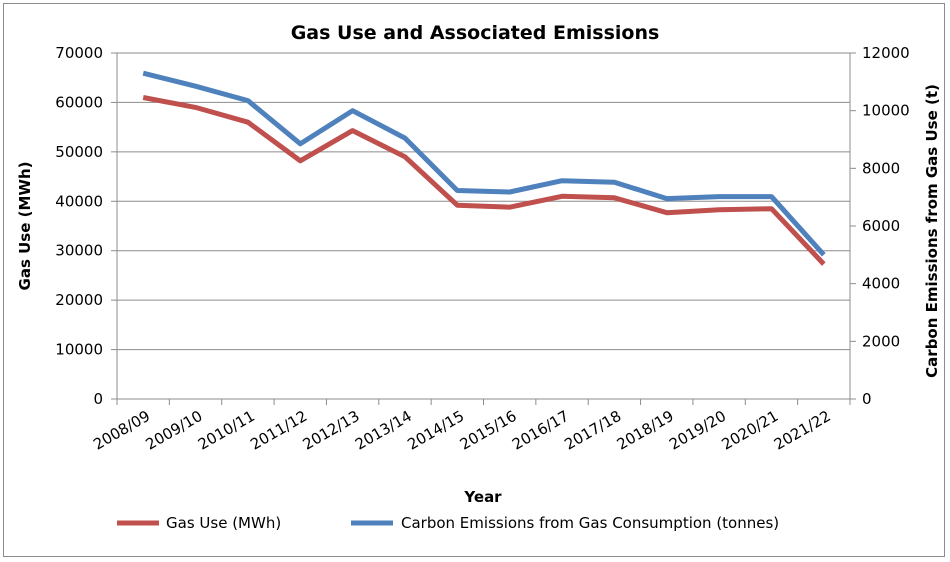 The width and height of the screenshot is (950, 562). I want to click on chart-title: Gas Use and Associated Emissions, so click(475, 33).